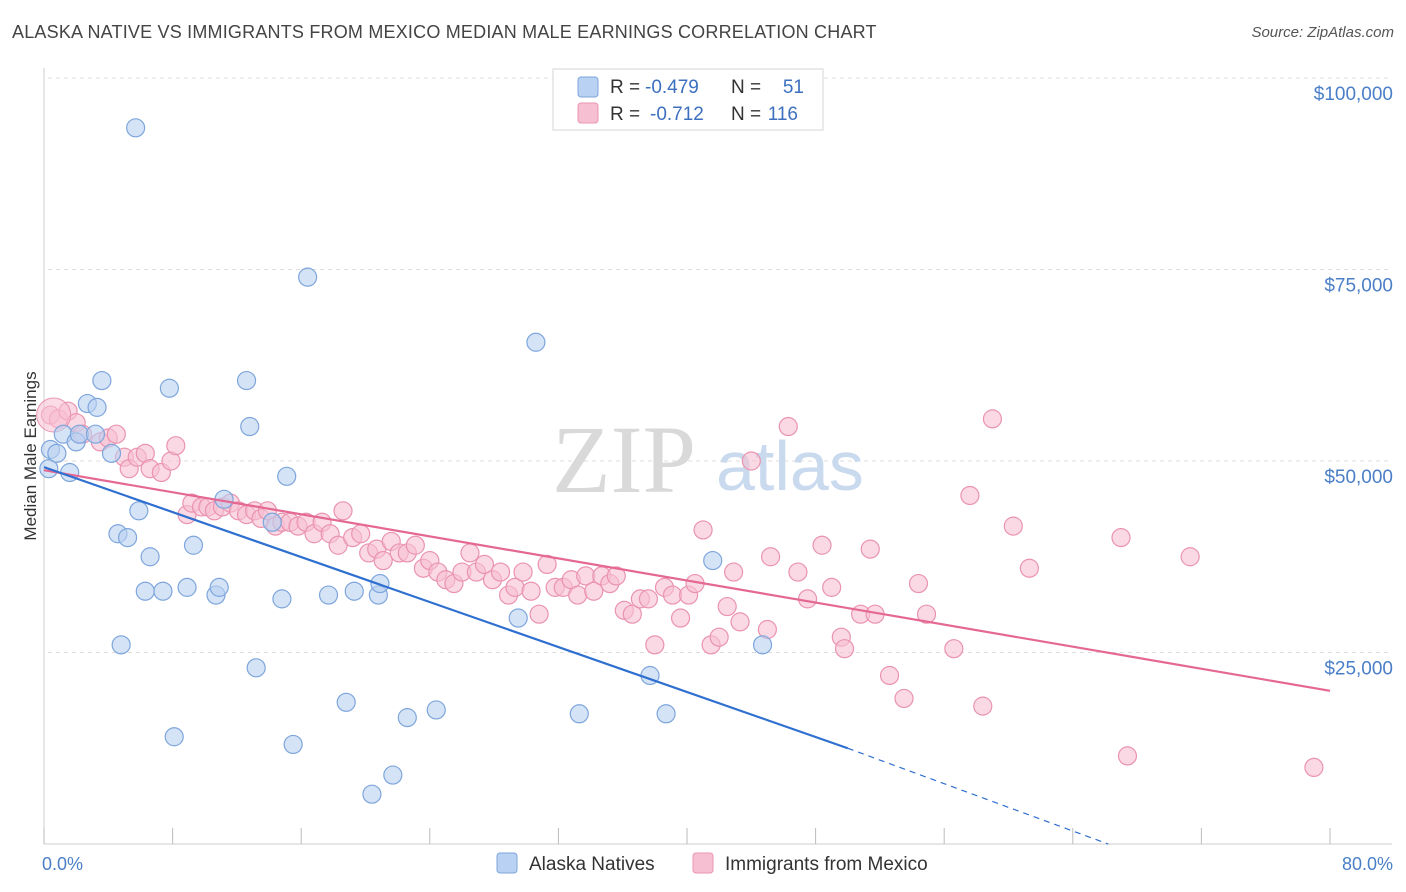 This screenshot has height=892, width=1406. What do you see at coordinates (1358, 477) in the screenshot?
I see `y-tick-label: $50,000` at bounding box center [1358, 477].